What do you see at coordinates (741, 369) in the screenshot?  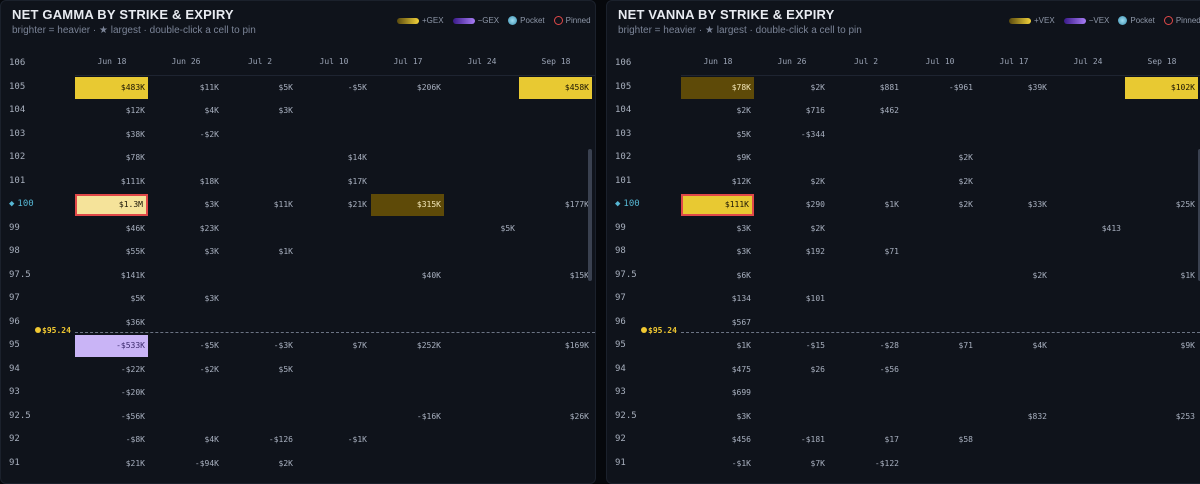 I see `heatmap-cell: $475` at bounding box center [741, 369].